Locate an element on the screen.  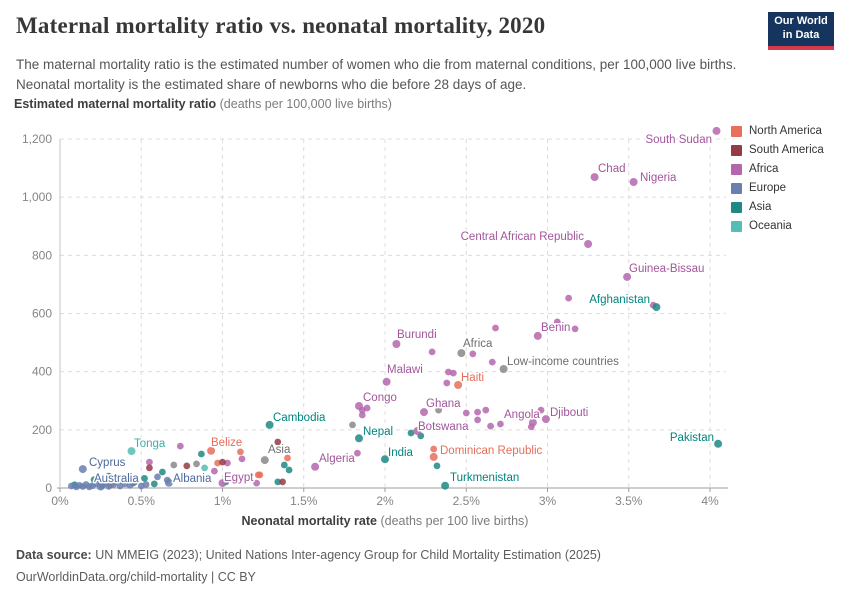
data-point-nepal is located at coordinates (359, 438).